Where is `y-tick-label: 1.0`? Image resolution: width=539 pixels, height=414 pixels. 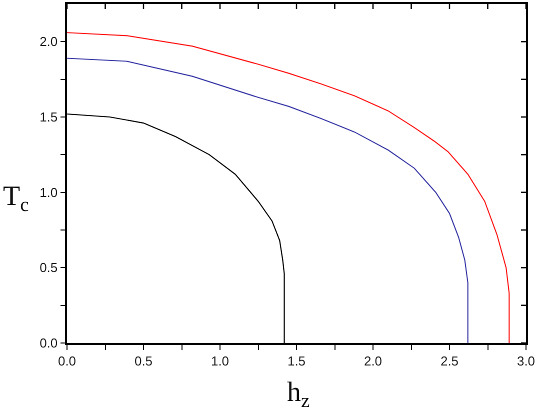
y-tick-label: 1.0 is located at coordinates (49, 192).